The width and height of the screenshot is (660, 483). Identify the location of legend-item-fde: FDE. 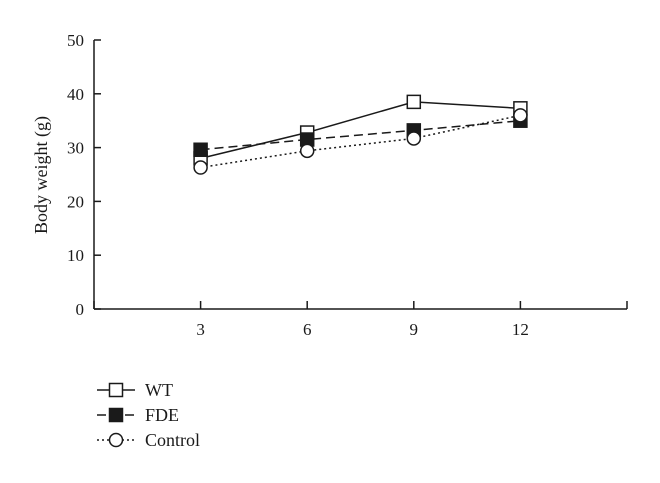
(138, 415).